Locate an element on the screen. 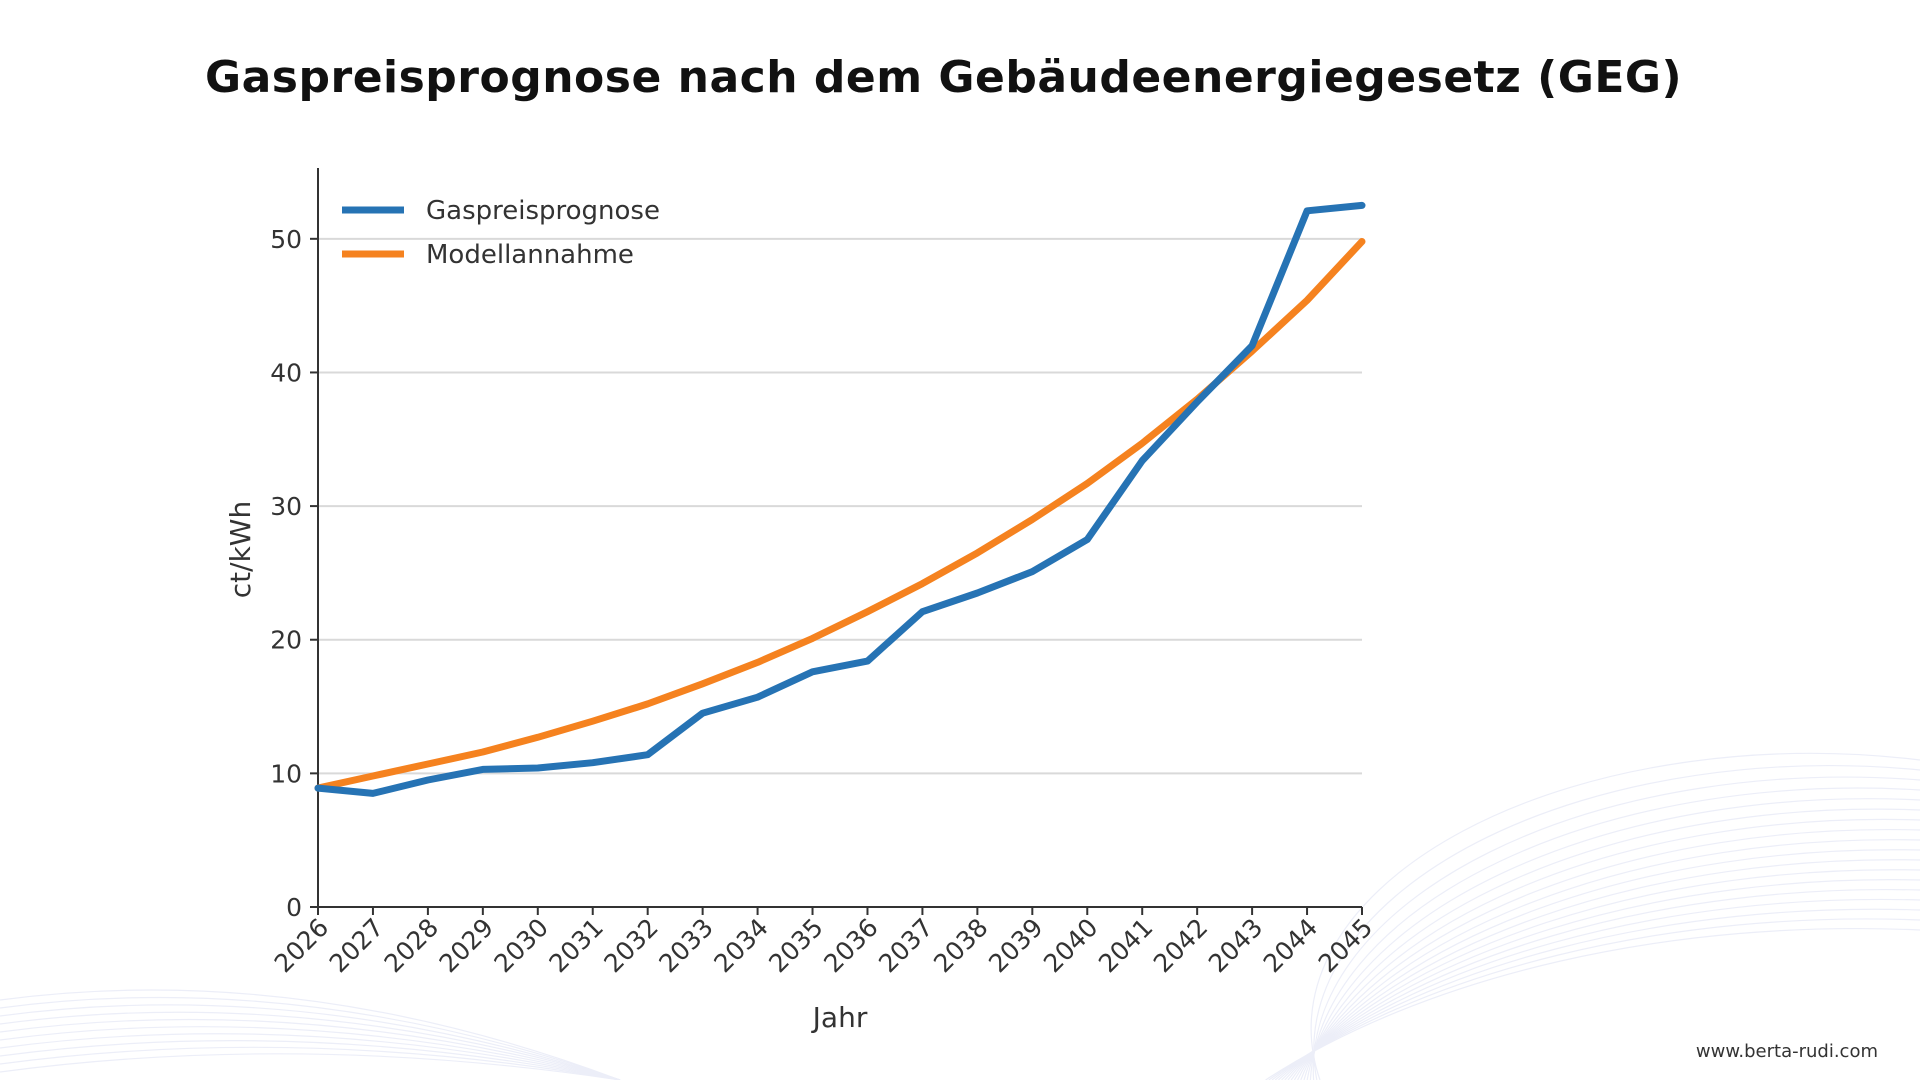 The image size is (1920, 1080). x-tick-label: 2036 is located at coordinates (850, 945).